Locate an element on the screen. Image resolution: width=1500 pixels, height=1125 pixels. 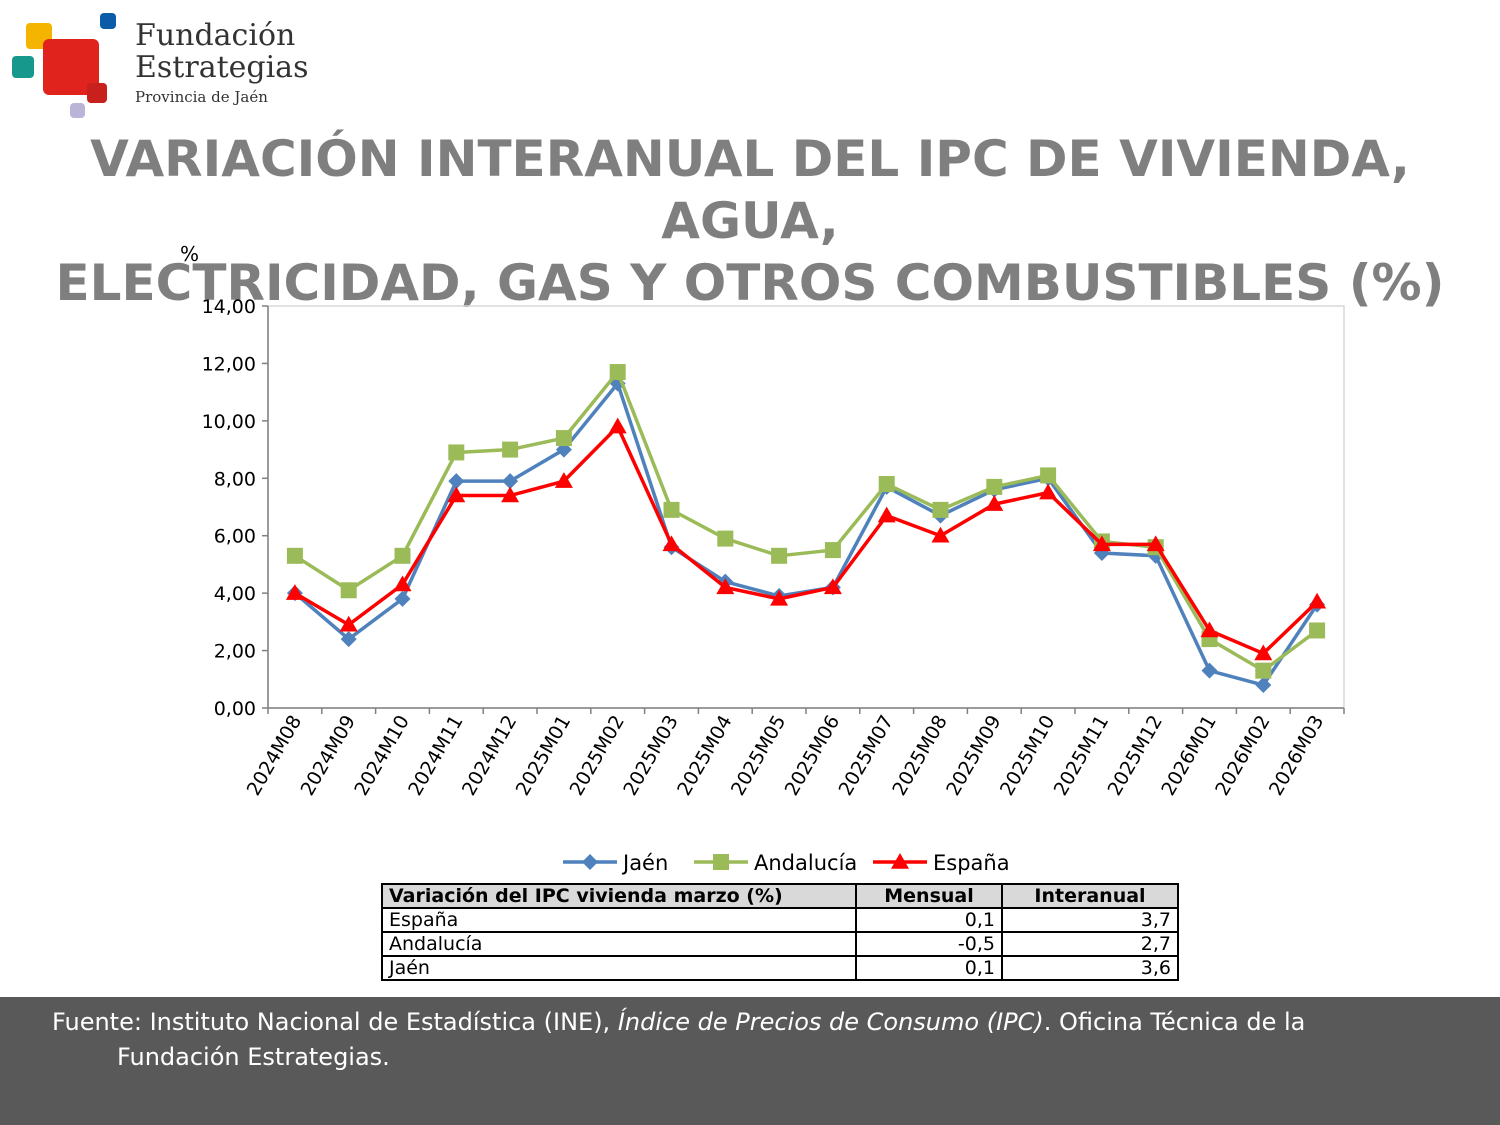
table-header-interanual: Interanual is located at coordinates (1090, 896).